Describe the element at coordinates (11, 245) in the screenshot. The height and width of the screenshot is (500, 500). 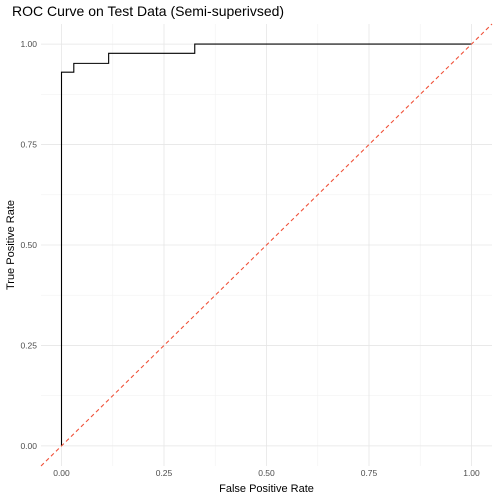
I see `y-axis-title: True Positive Rate` at that location.